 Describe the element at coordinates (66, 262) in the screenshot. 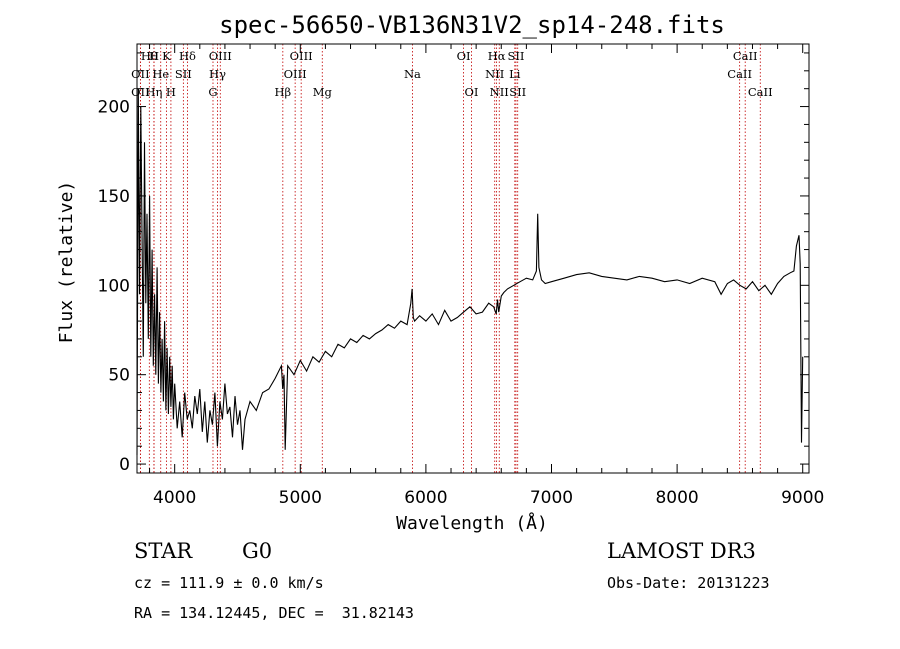

I see `y-axis-label: Flux (relative)` at that location.